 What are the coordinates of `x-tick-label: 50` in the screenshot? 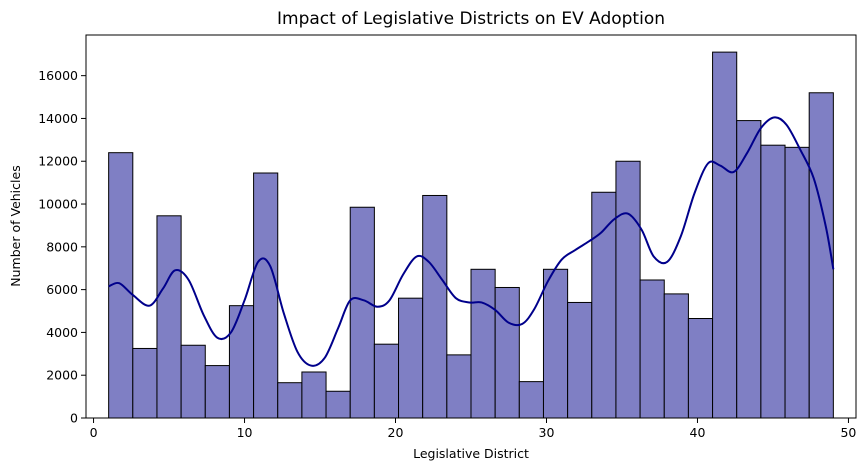 It's located at (848, 432).